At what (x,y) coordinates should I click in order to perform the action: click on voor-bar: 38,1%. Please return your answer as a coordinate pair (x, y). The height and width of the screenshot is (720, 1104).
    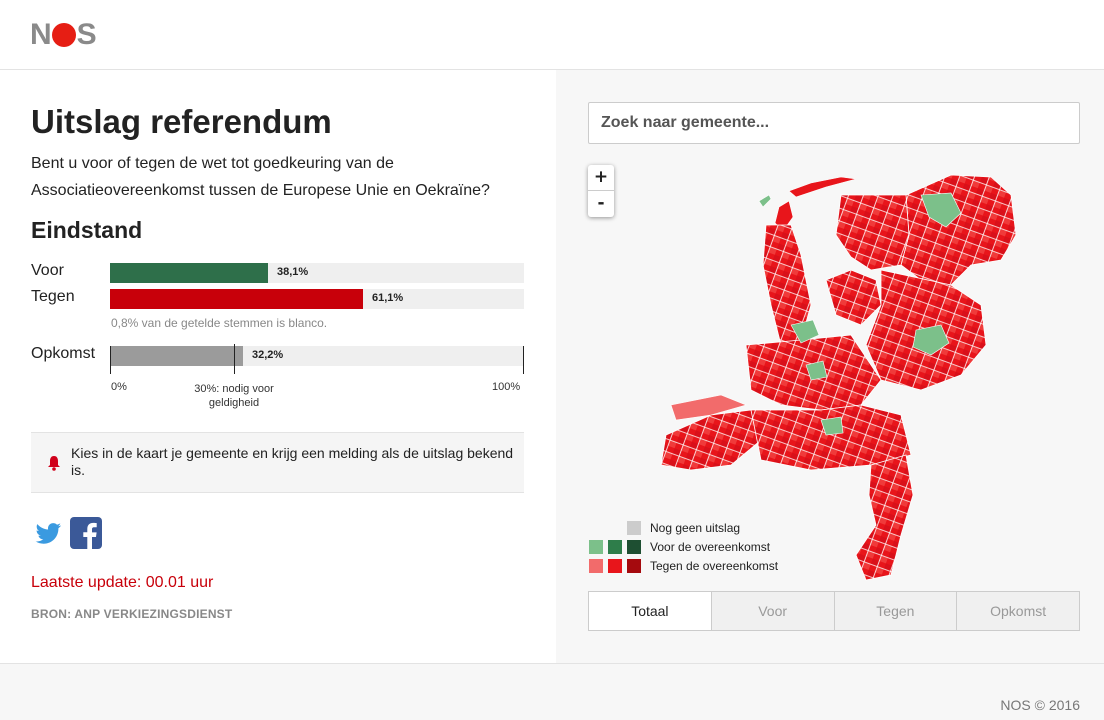
    Looking at the image, I should click on (317, 273).